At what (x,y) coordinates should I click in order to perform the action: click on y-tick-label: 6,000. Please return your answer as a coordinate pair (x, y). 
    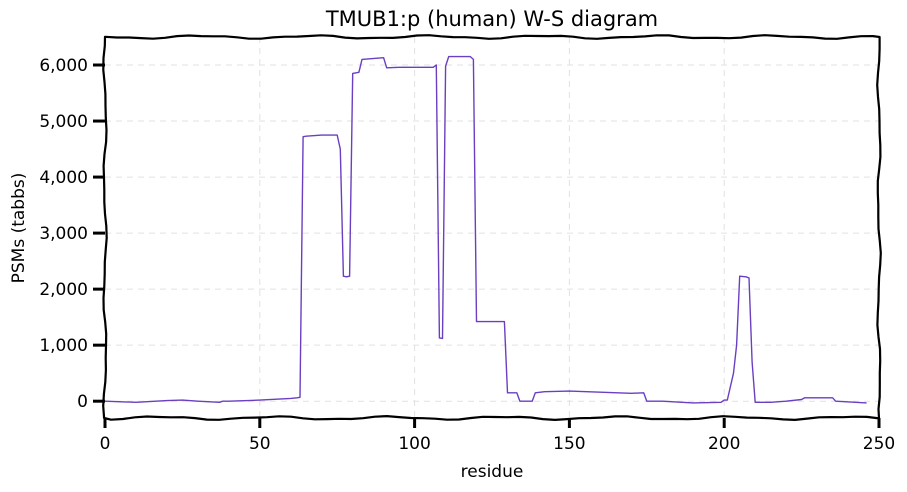
    Looking at the image, I should click on (63, 66).